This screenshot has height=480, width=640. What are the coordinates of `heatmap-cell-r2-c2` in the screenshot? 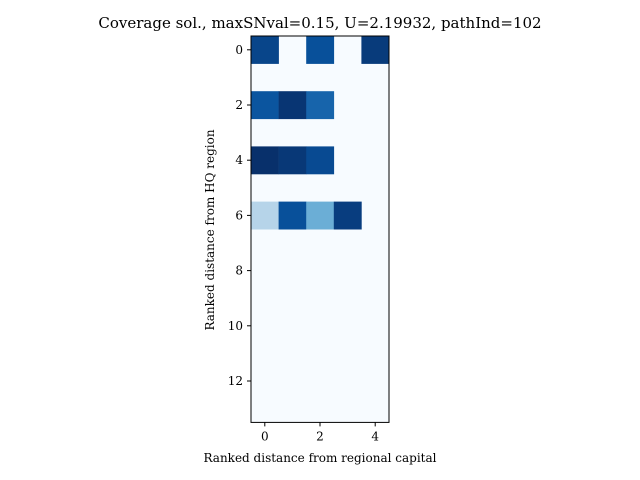 It's located at (320, 105).